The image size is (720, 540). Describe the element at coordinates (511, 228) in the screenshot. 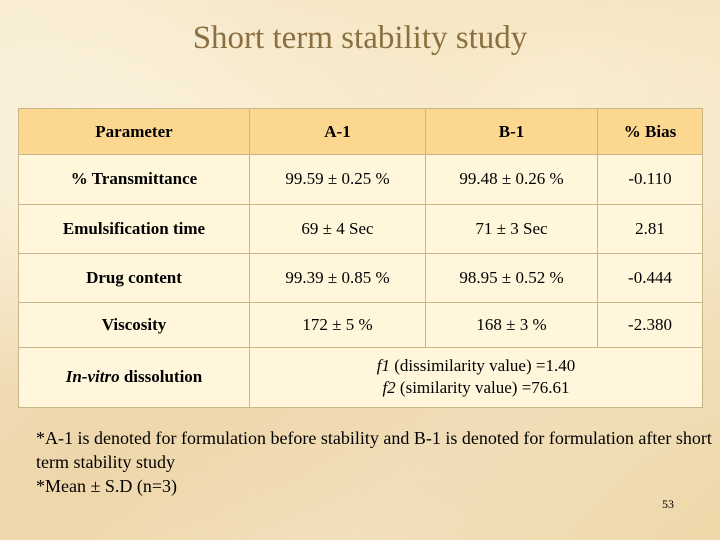

I see `row-b1-value: 71 ± 3 Sec` at that location.